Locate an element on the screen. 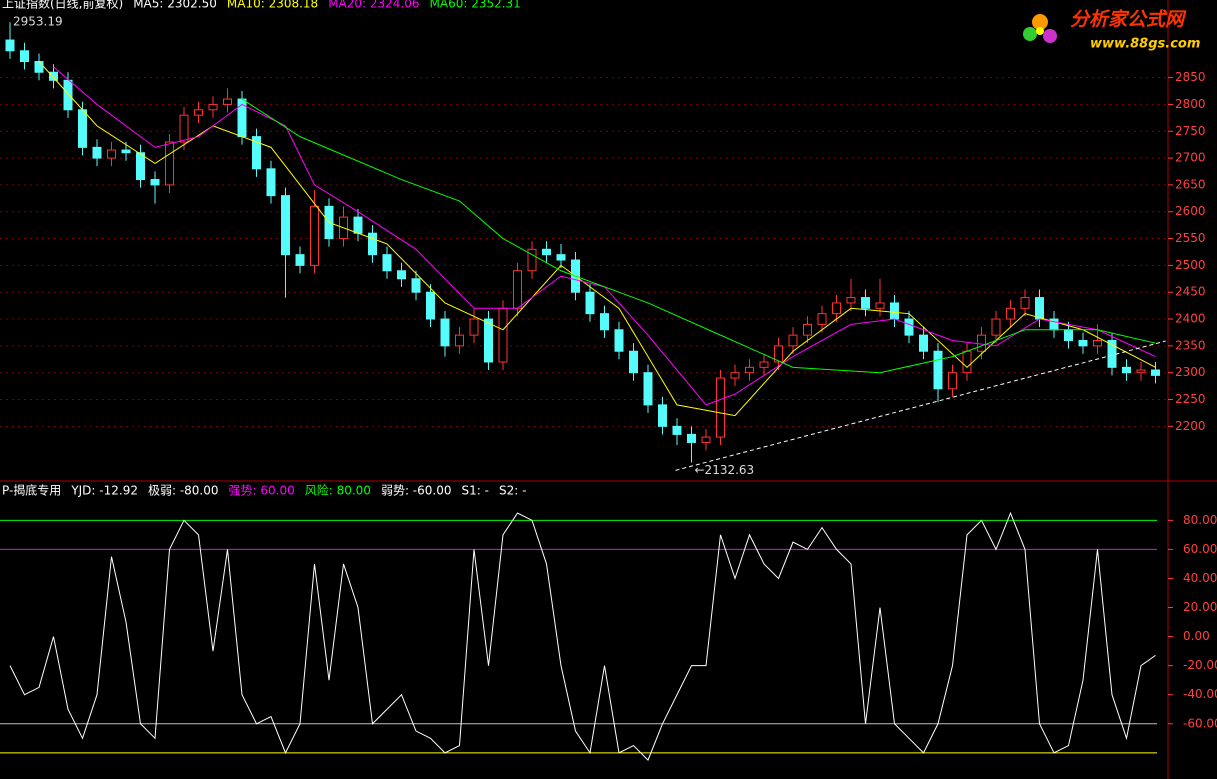 This screenshot has width=1217, height=779. header-item: P-揭底专用 is located at coordinates (31, 490).